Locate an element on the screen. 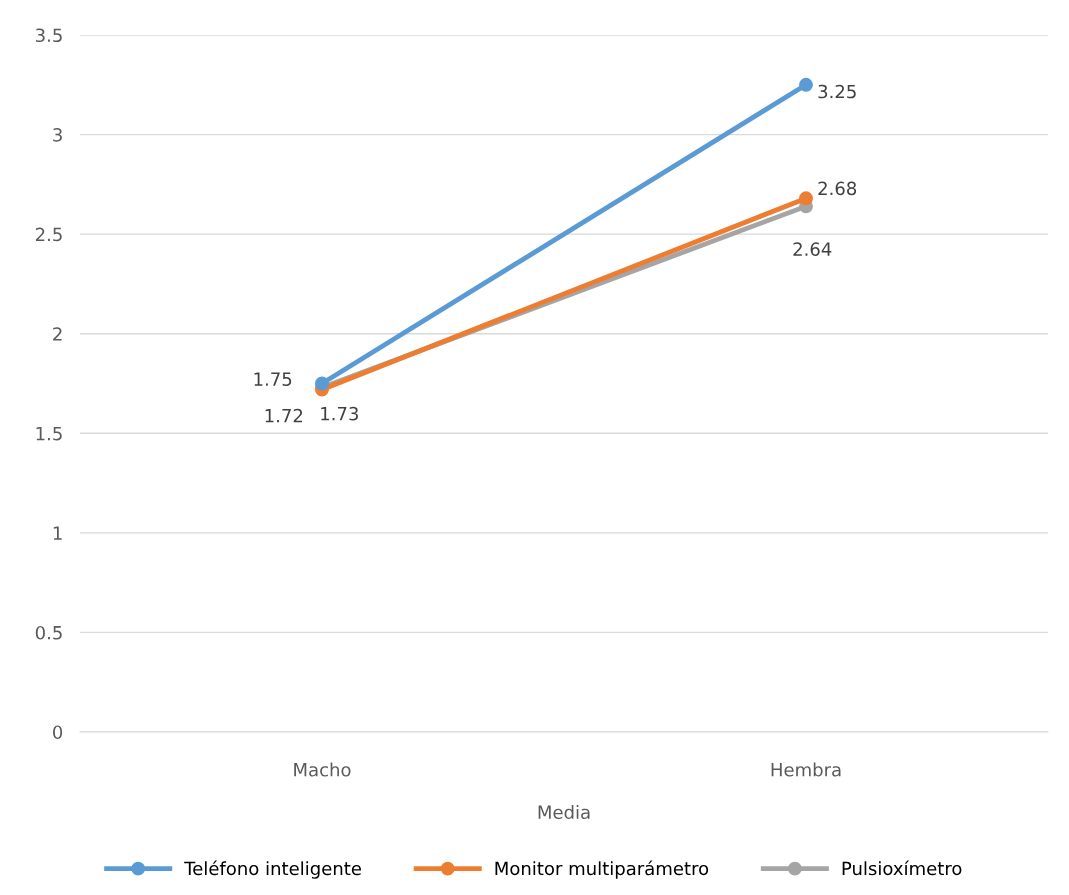 The width and height of the screenshot is (1069, 895). data-label: 1.72 is located at coordinates (284, 415).